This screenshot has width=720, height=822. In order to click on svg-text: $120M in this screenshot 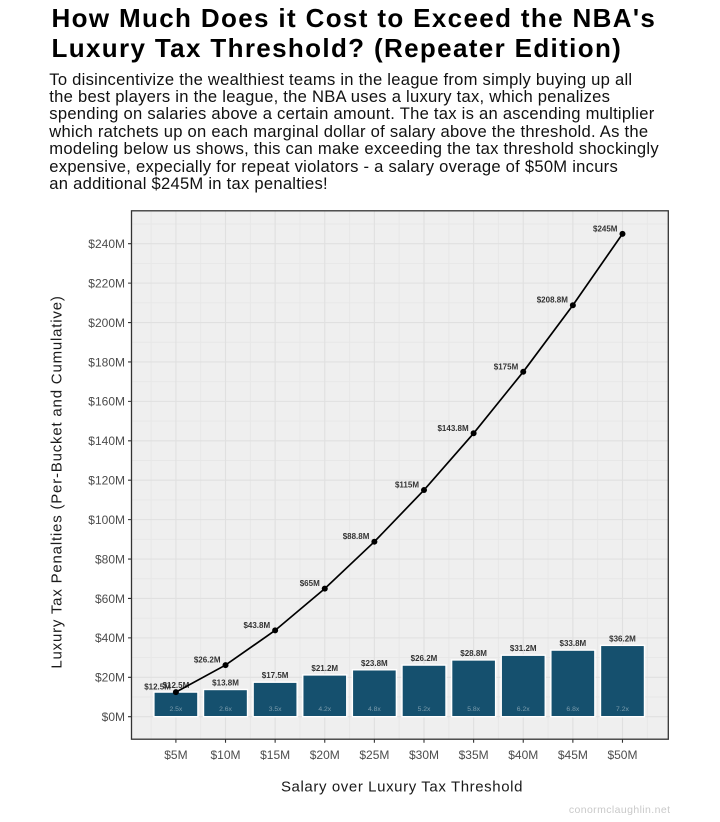, I will do `click(106, 481)`.